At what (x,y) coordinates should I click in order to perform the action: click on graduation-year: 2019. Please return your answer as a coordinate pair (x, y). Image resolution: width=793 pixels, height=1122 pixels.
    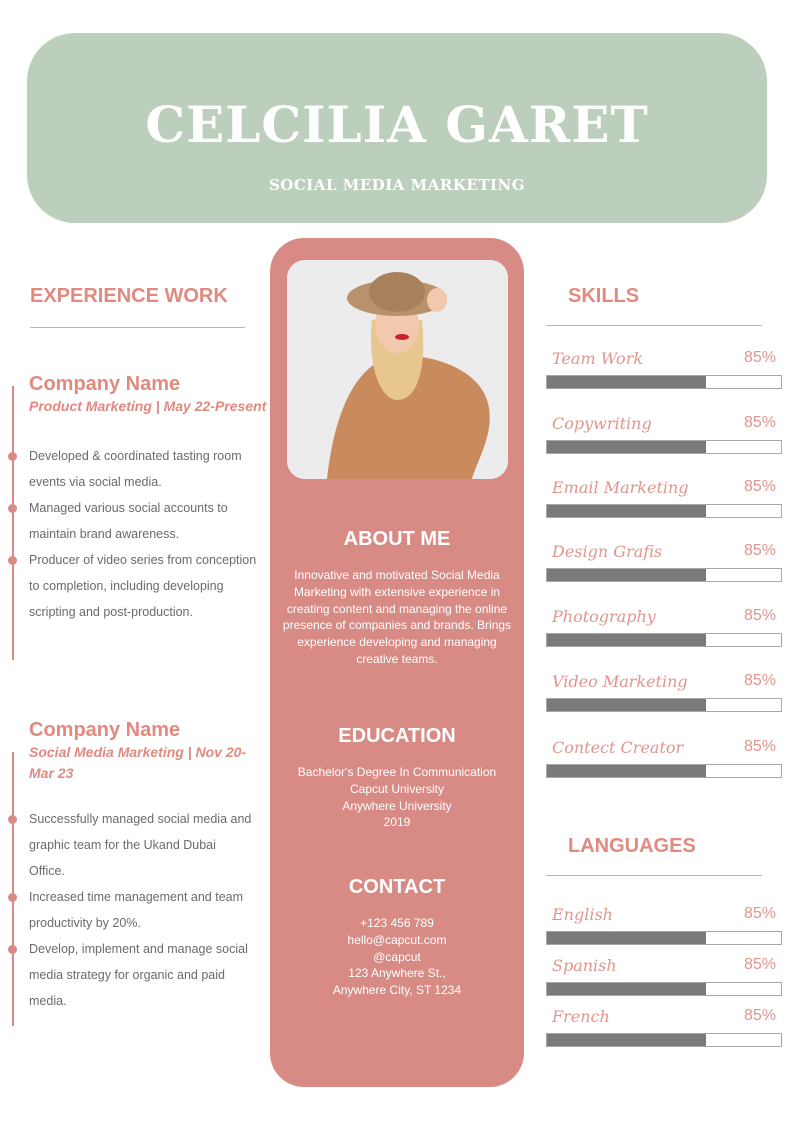
    Looking at the image, I should click on (397, 822).